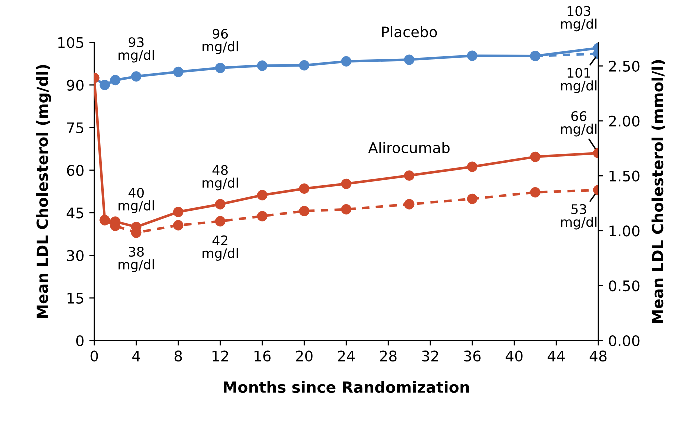 The height and width of the screenshot is (426, 700). What do you see at coordinates (624, 66) in the screenshot?
I see `y2-tick-label: 2.50` at bounding box center [624, 66].